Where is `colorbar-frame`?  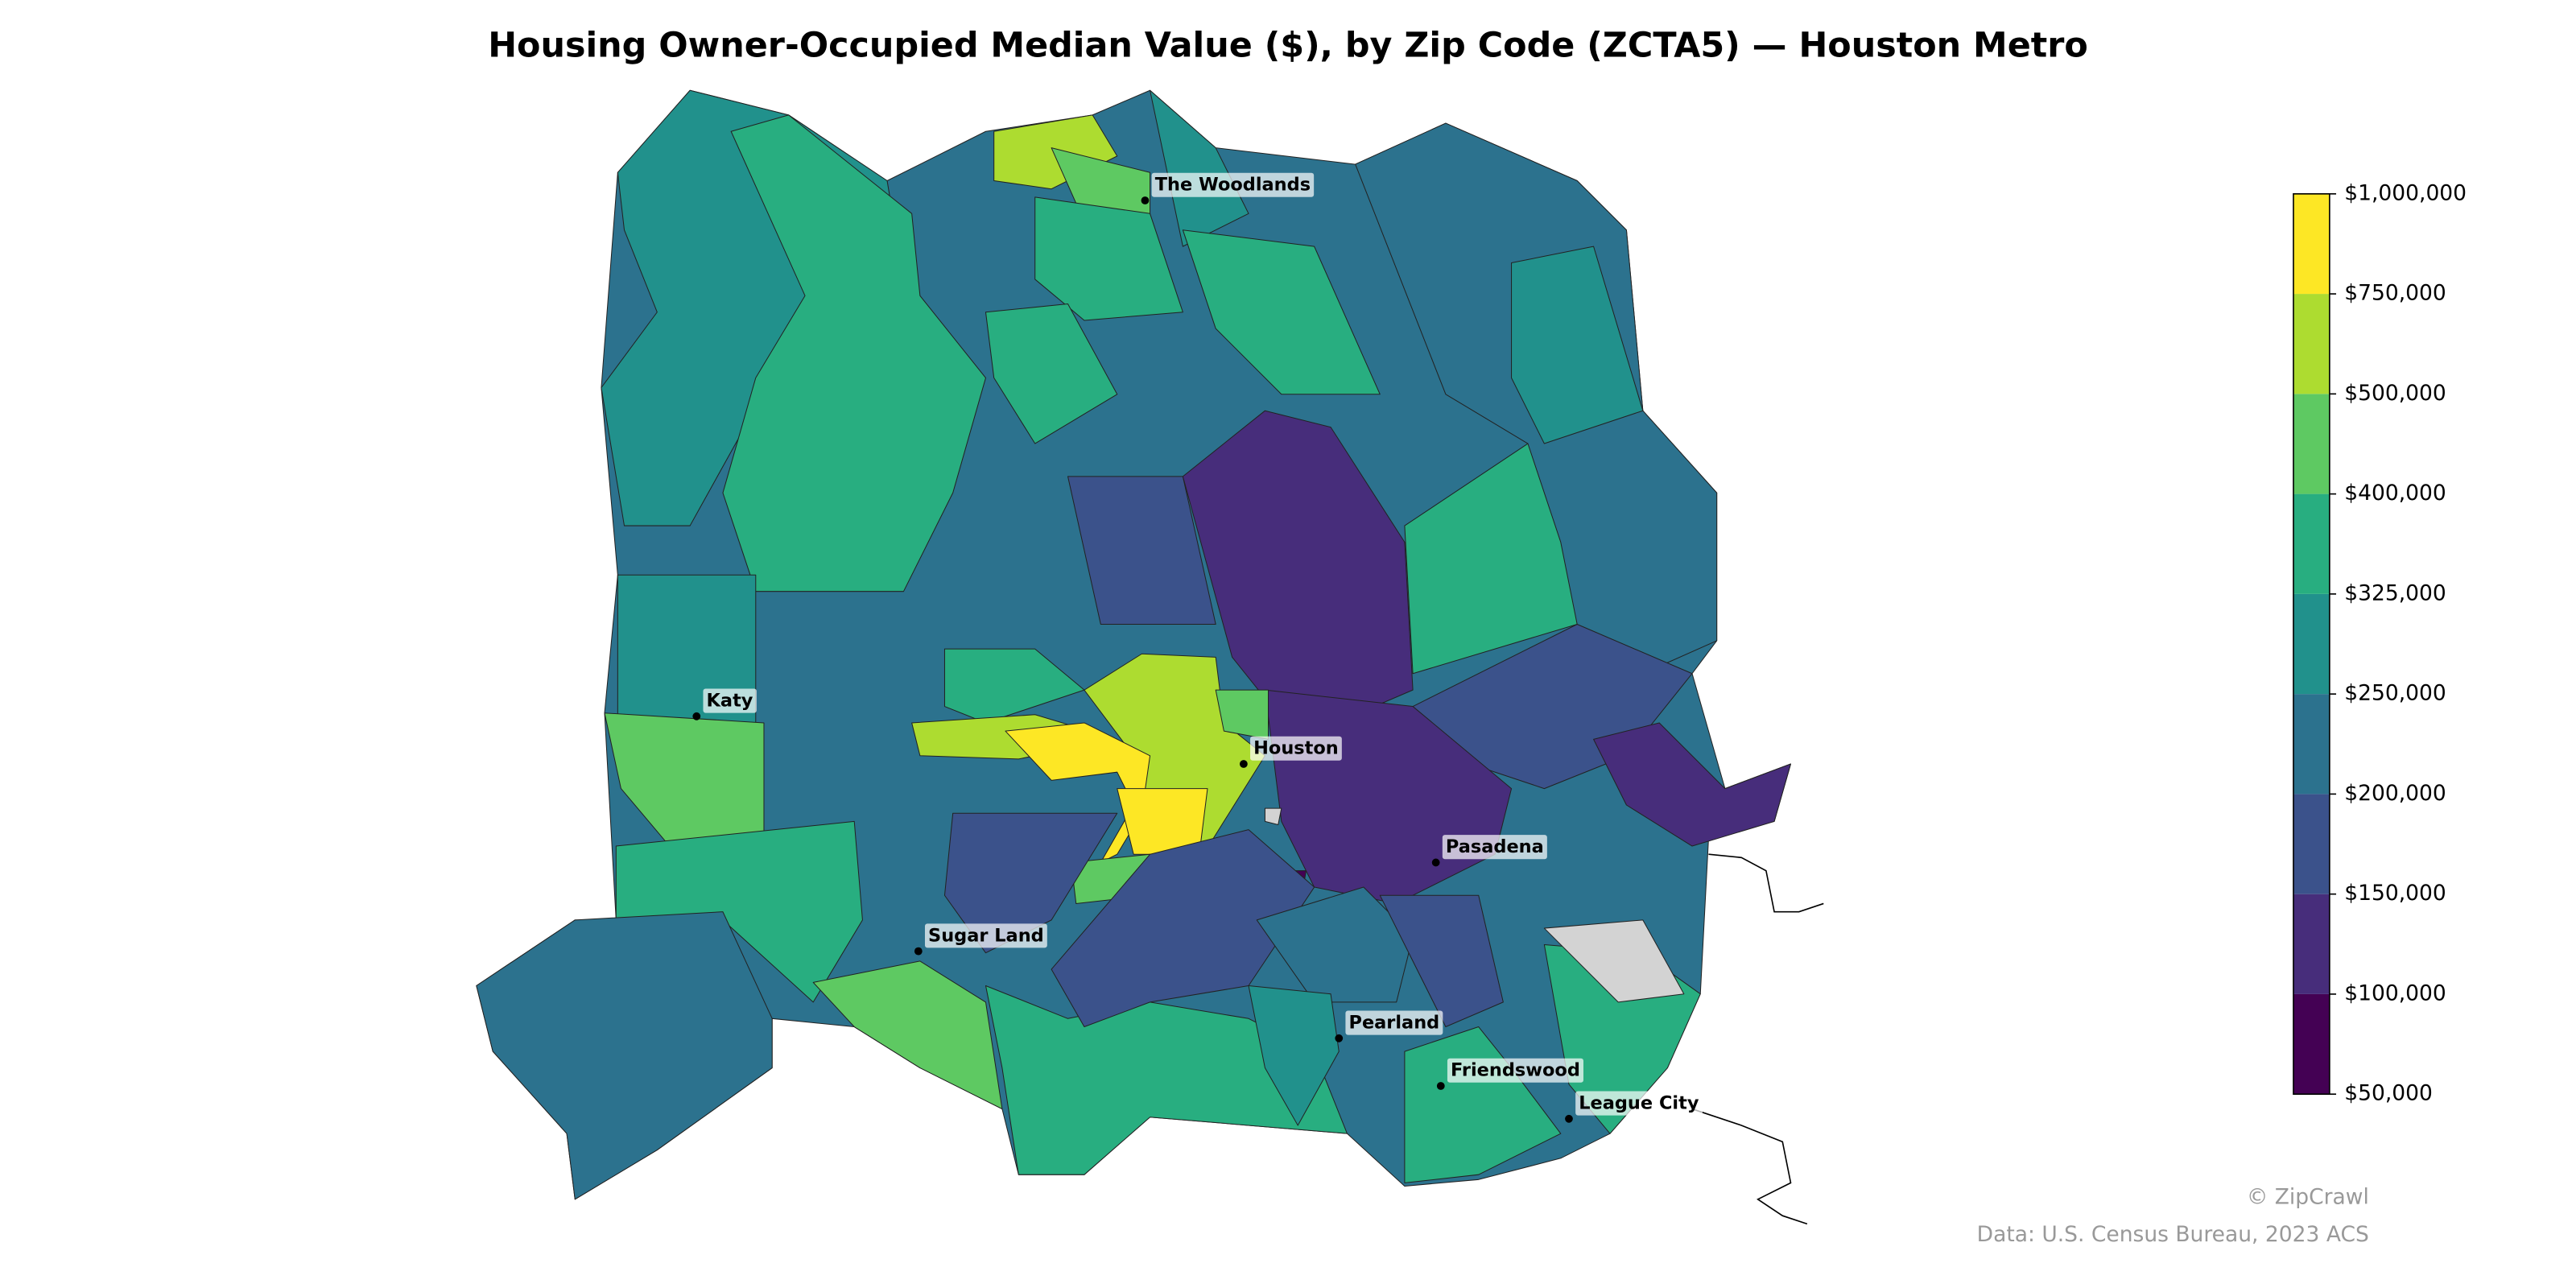 colorbar-frame is located at coordinates (2311, 644).